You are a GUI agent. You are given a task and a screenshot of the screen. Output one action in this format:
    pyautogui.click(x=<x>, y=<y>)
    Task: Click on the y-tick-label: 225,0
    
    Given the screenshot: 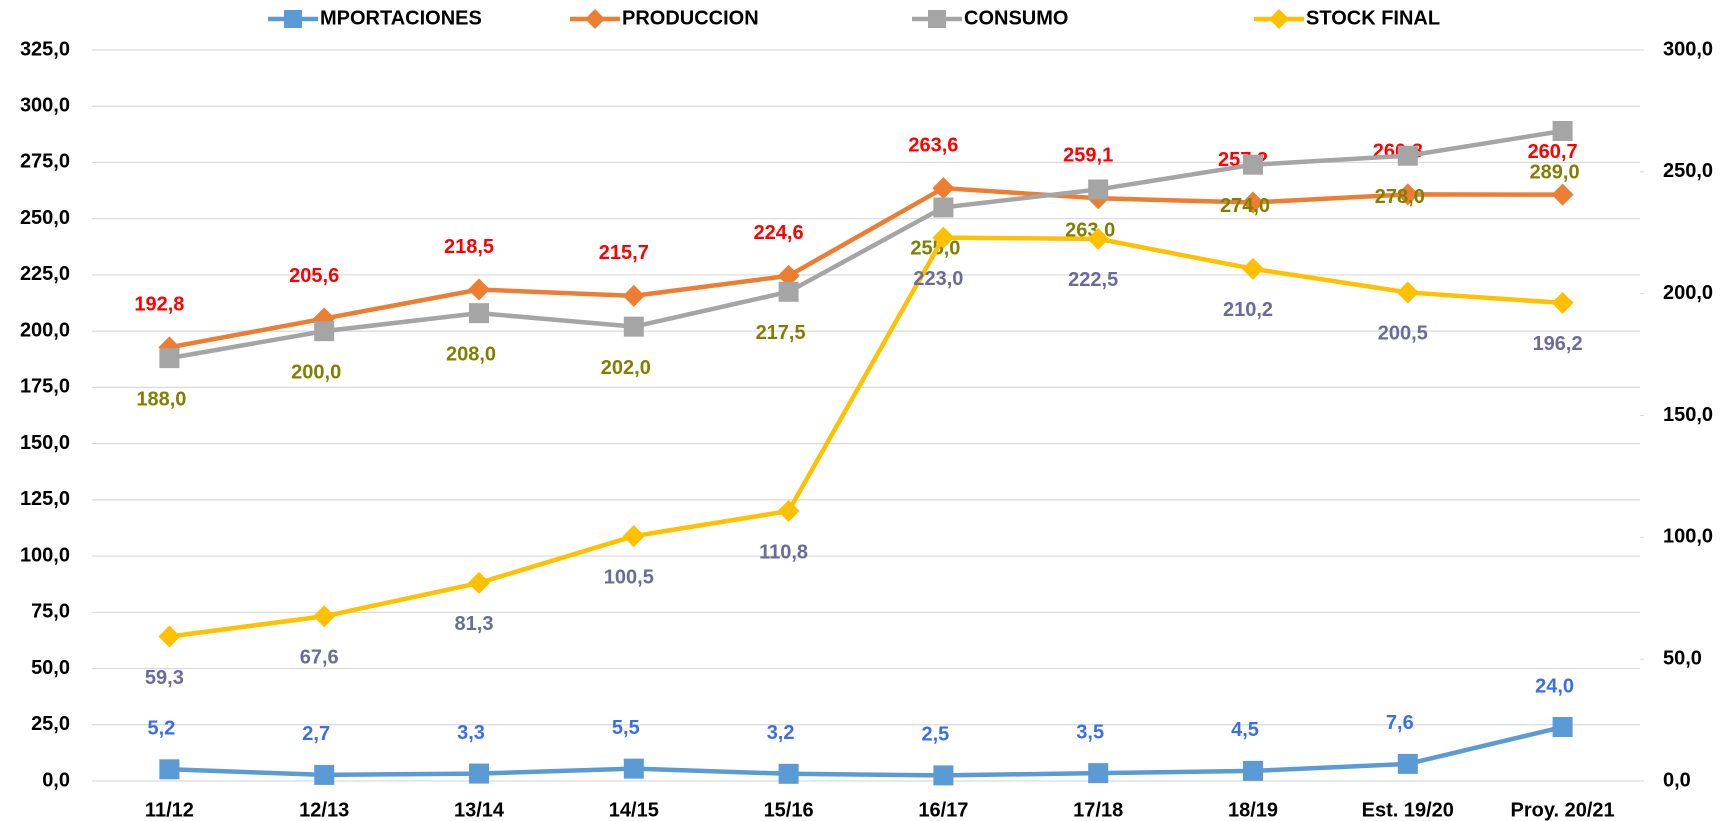 What is the action you would take?
    pyautogui.click(x=45, y=274)
    